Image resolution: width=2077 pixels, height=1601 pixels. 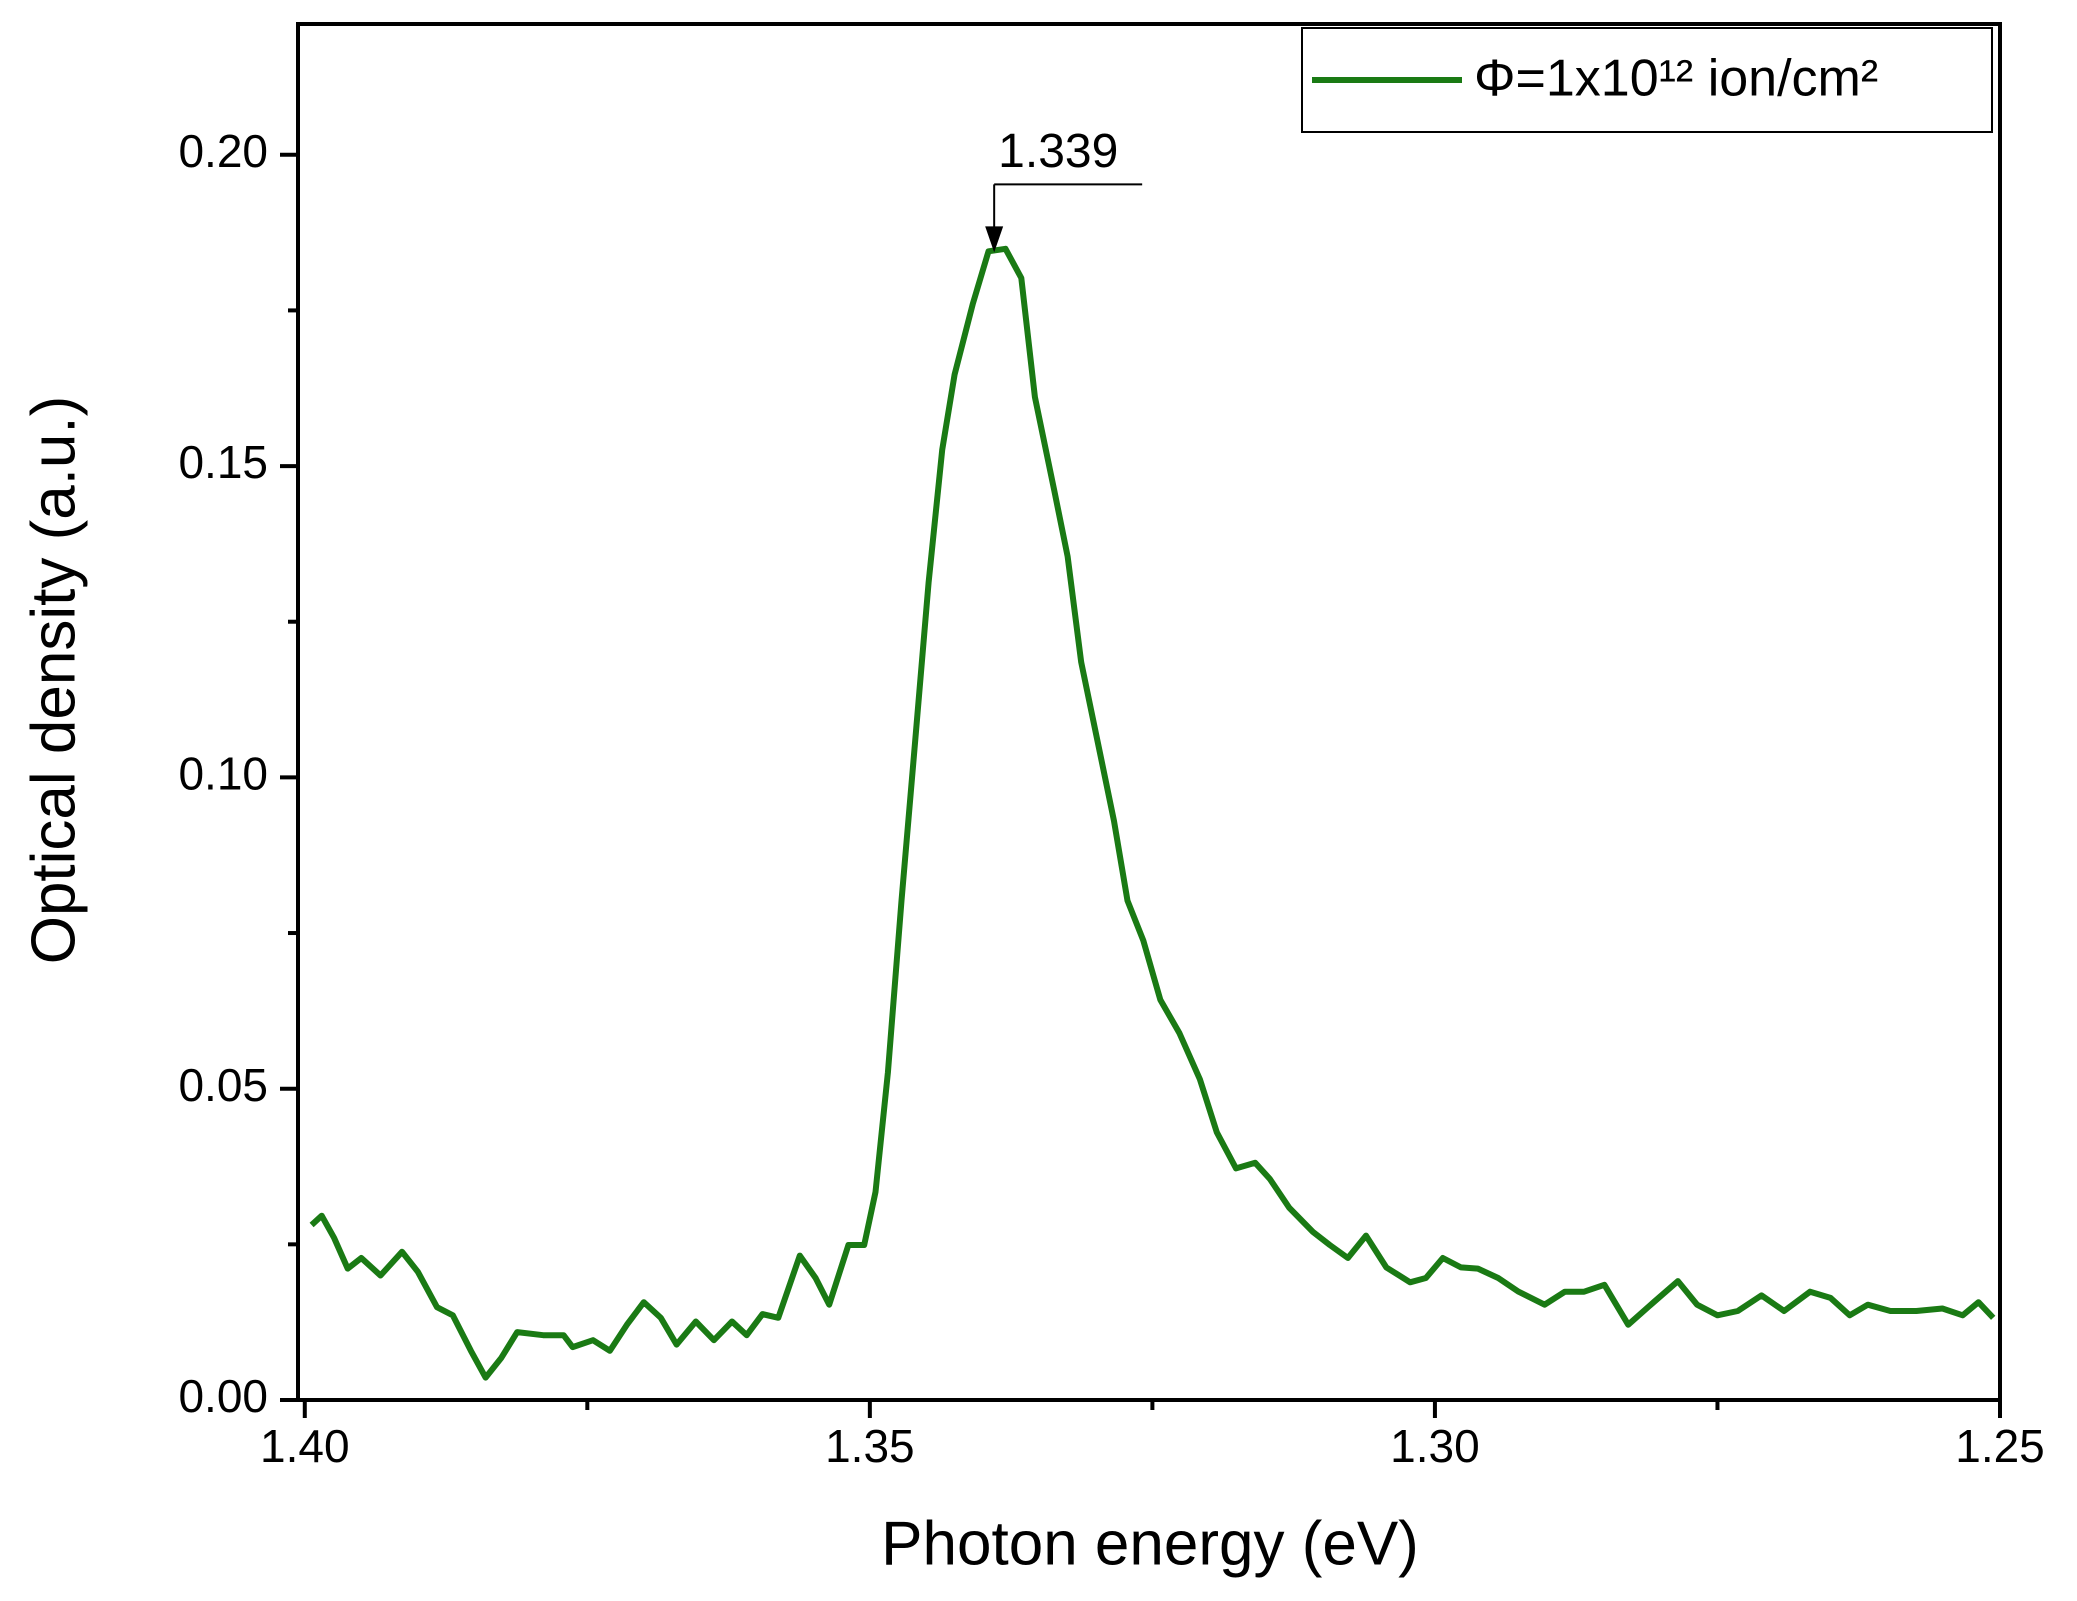 I want to click on y-tick-label: 0.20, so click(x=223, y=151).